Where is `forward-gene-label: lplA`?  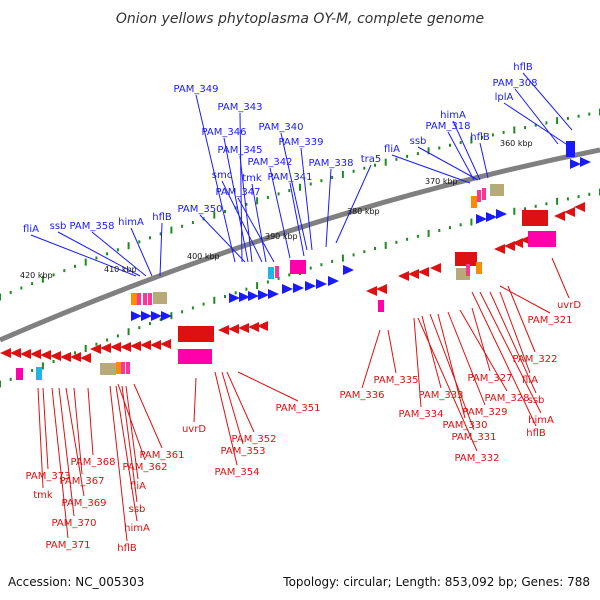 forward-gene-label: lplA is located at coordinates (504, 97).